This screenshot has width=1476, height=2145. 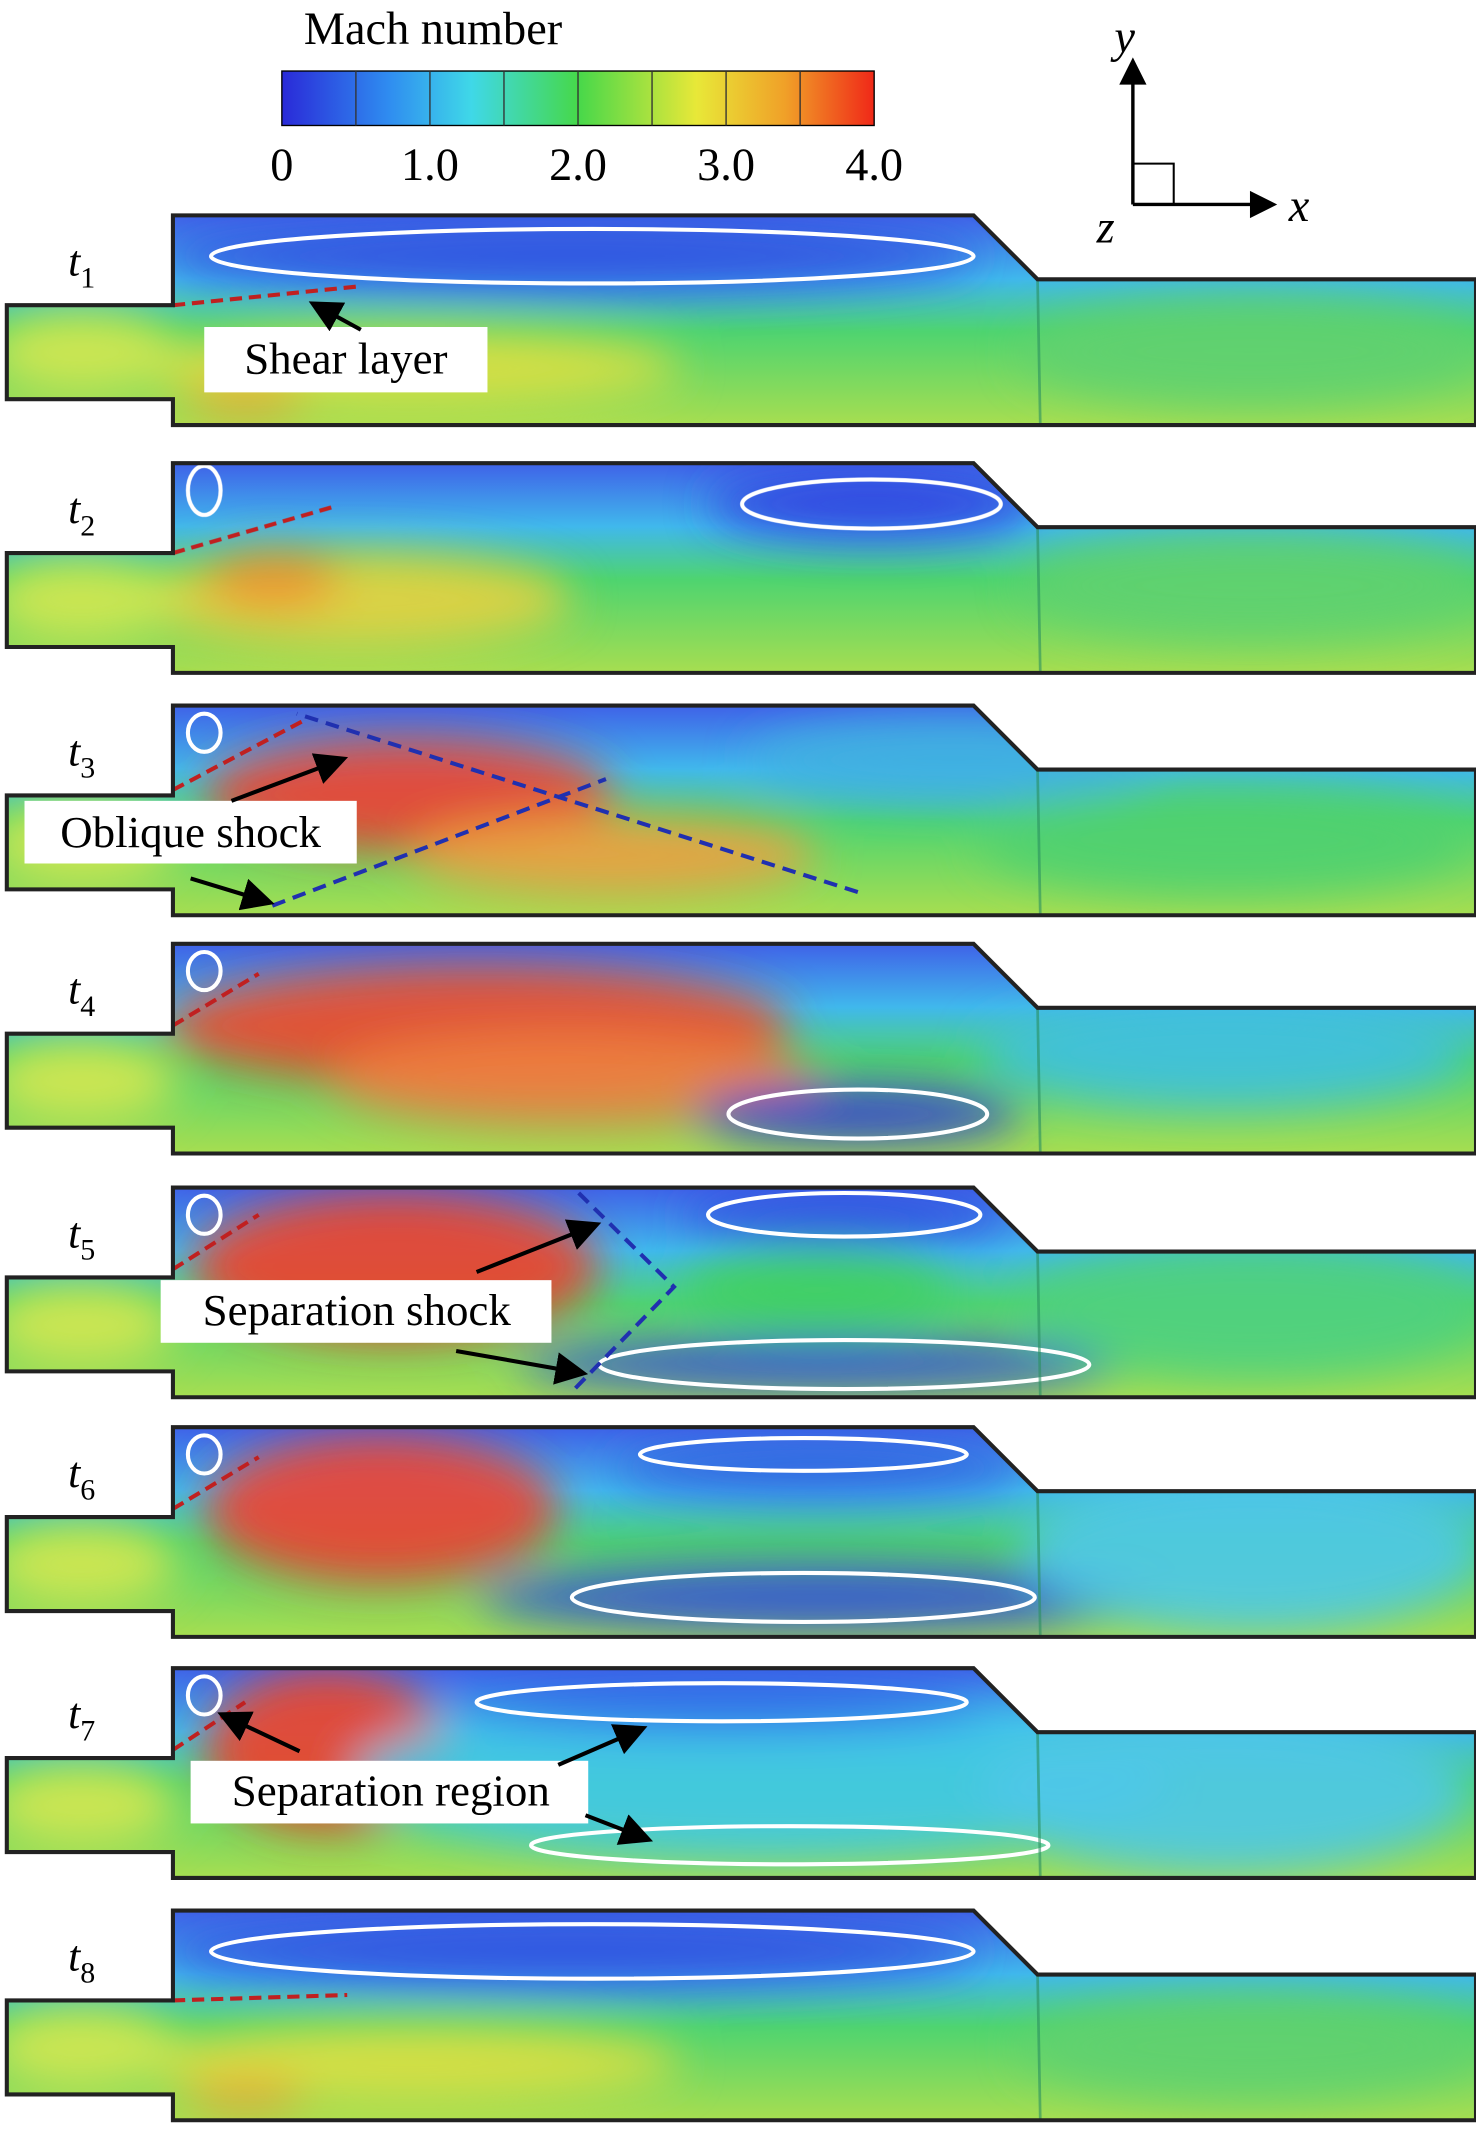 I want to click on panel-label: t1, so click(x=81, y=265).